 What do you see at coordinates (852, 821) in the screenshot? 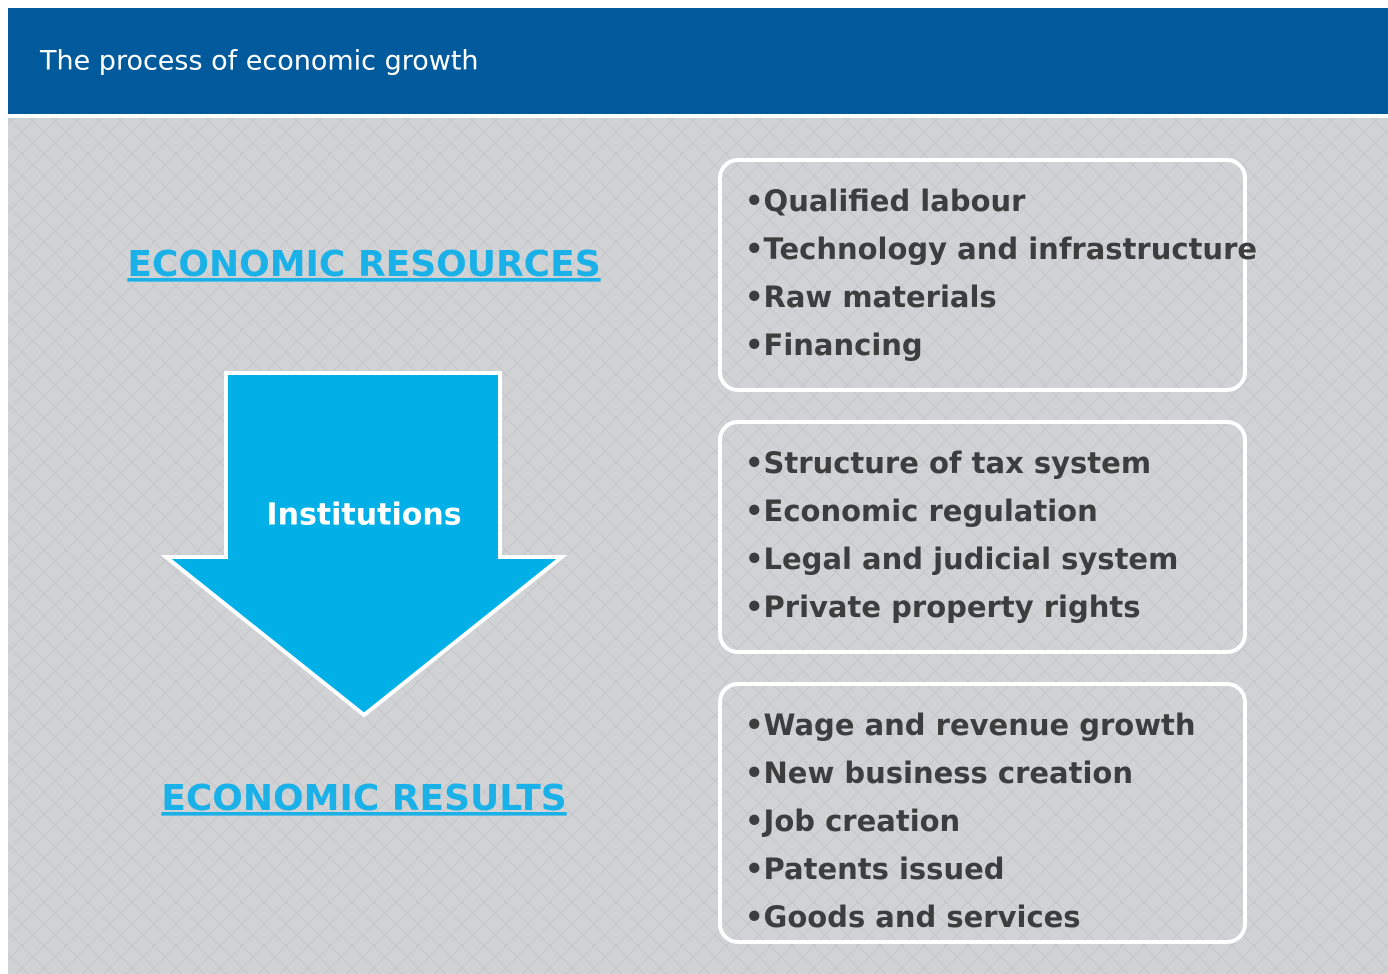
I see `box-item: •Job creation` at bounding box center [852, 821].